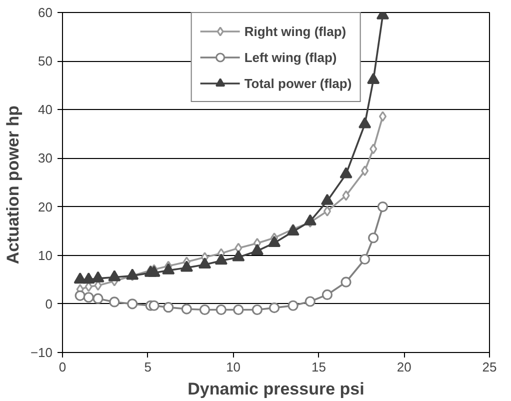 The width and height of the screenshot is (511, 401). I want to click on x-tick-label: 10, so click(233, 367).